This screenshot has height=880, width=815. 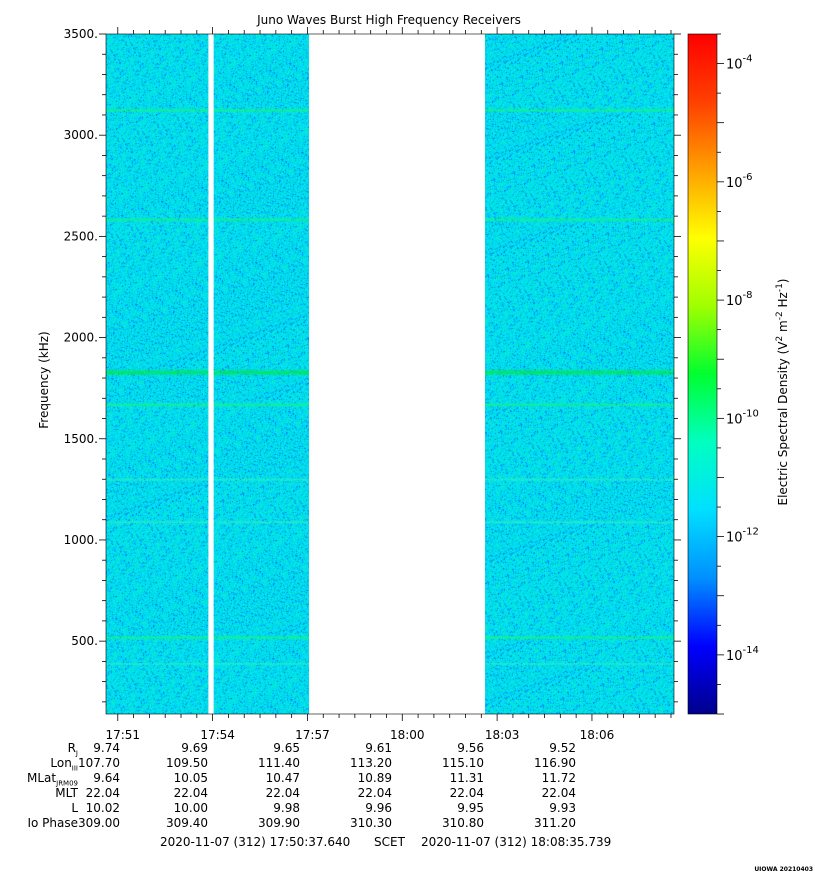 I want to click on ephemeris-row-label: LonIII, so click(x=64, y=764).